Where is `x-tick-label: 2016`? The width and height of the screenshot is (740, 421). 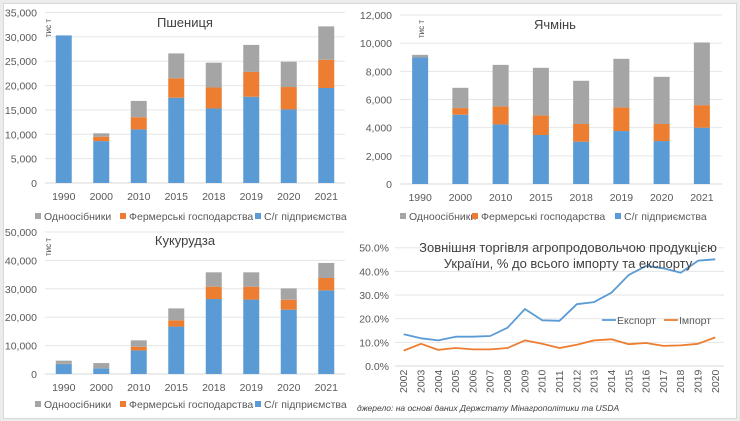
x-tick-label: 2016 is located at coordinates (647, 381).